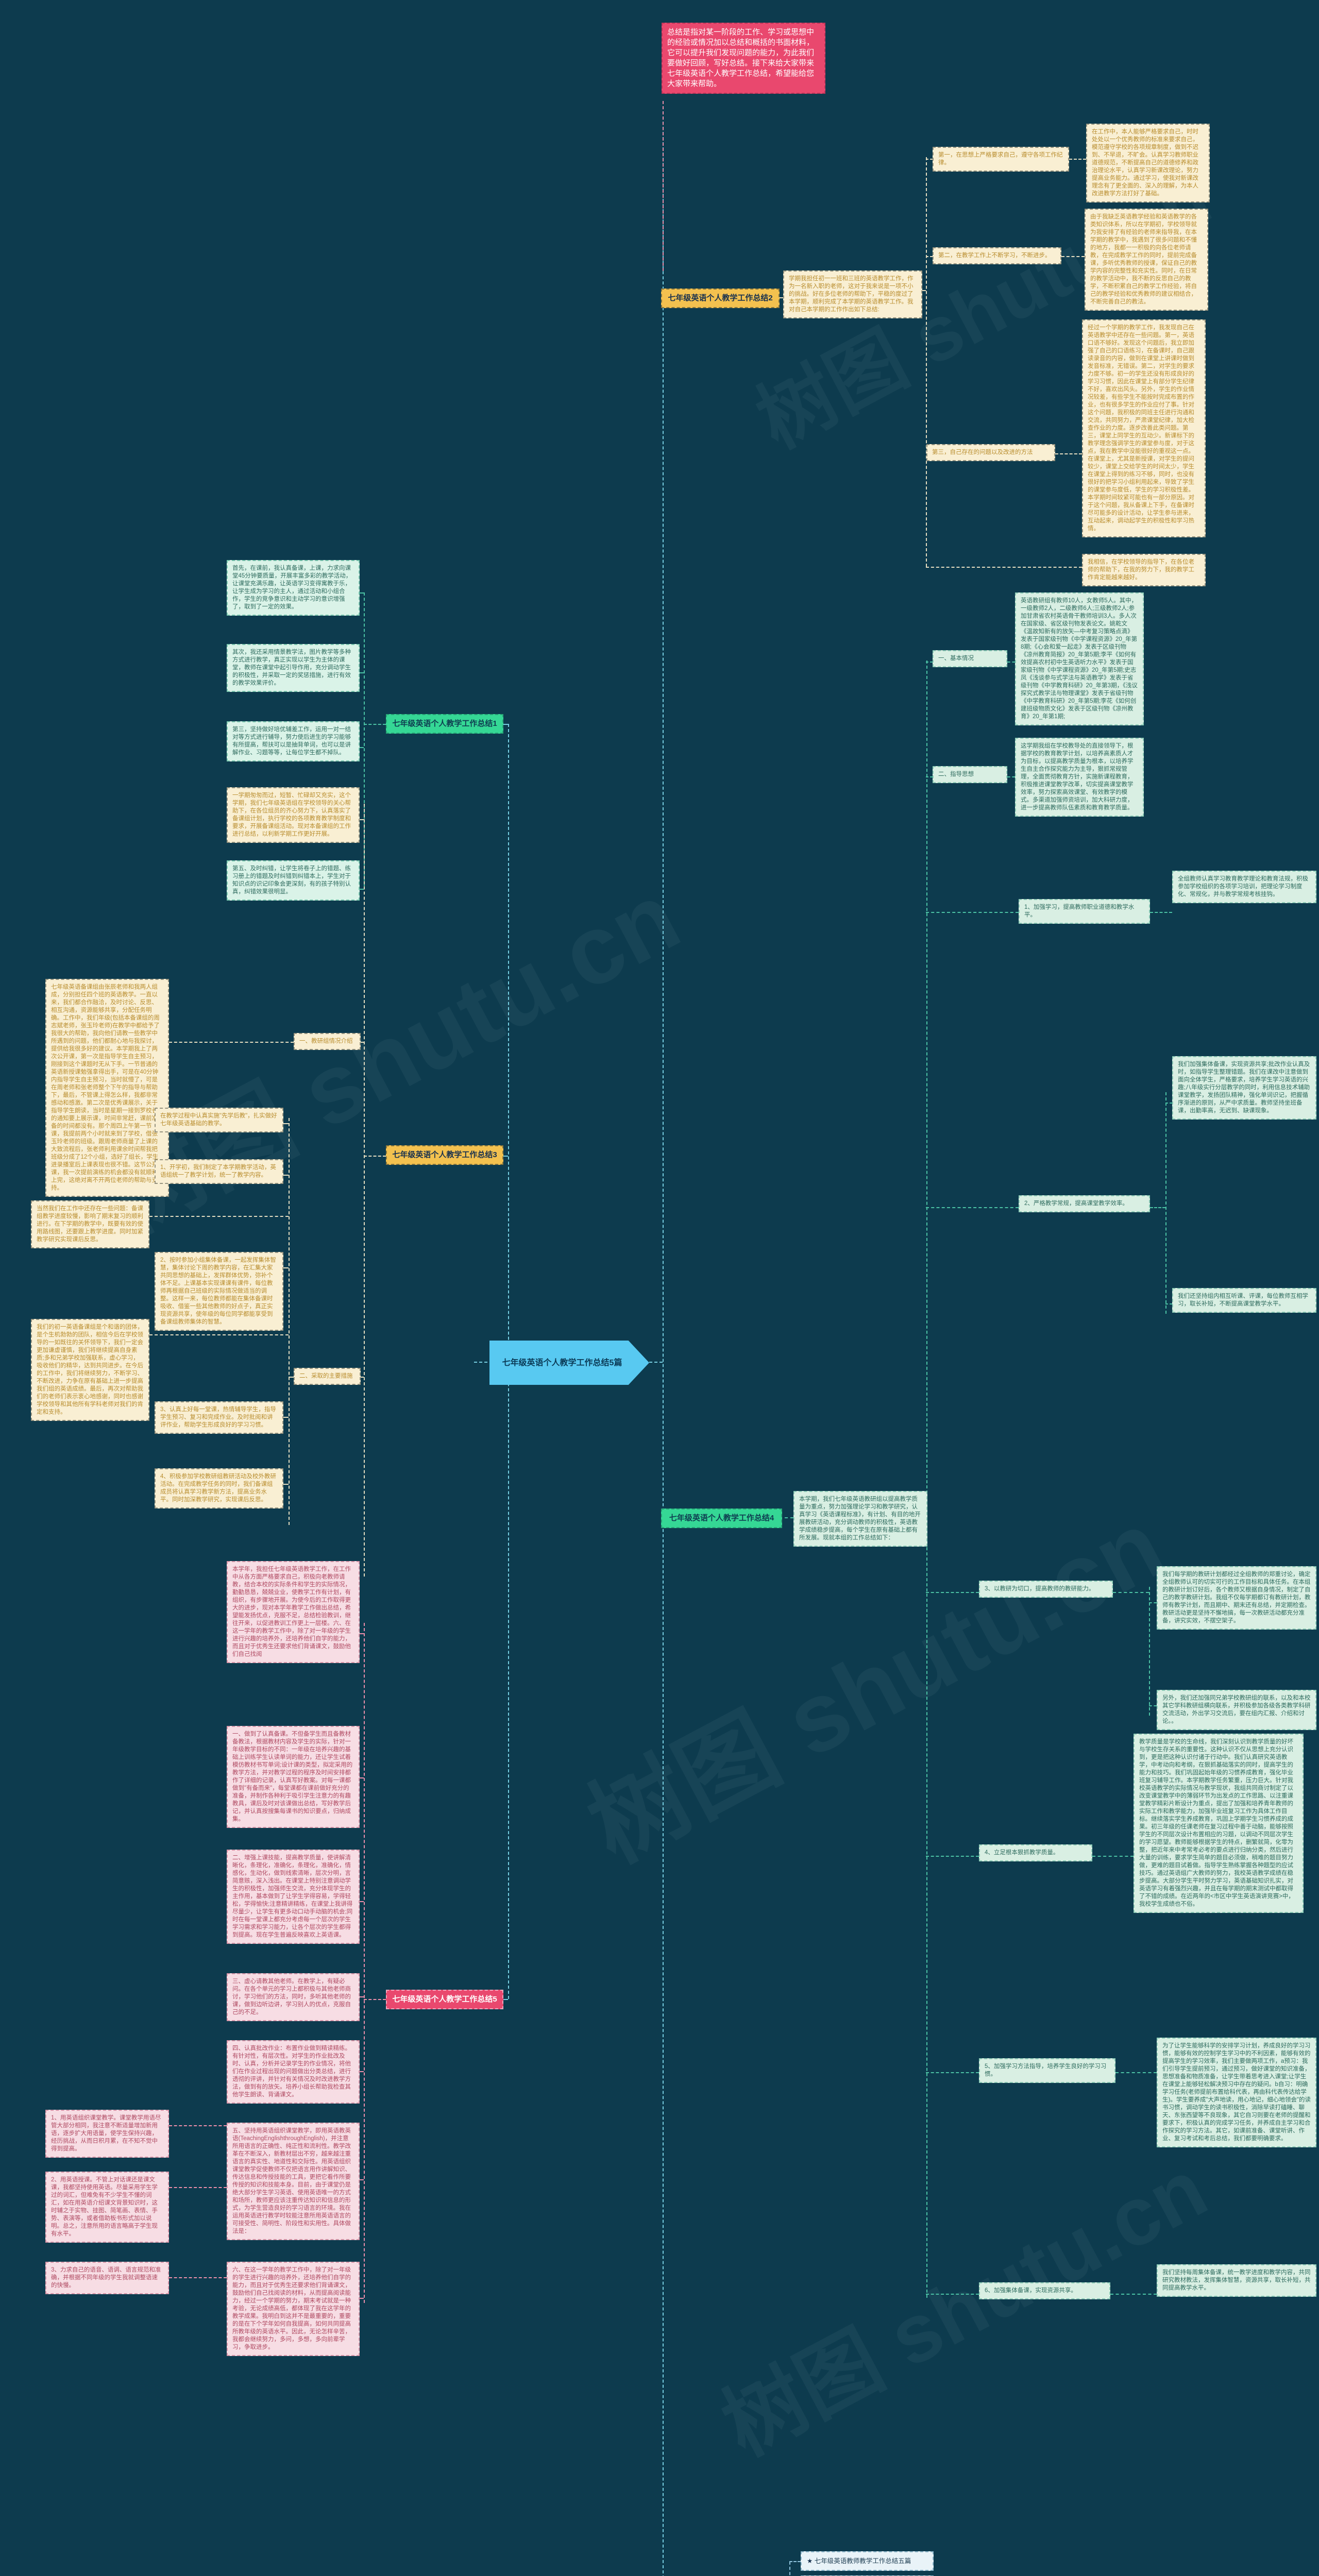 The width and height of the screenshot is (1319, 2576). Describe the element at coordinates (1244, 1300) in the screenshot. I see `branch4-measure2-detail-2: 我们还坚持组内相互听课、评课，每位教师互相学习，取长补短，不断提高课堂教学水平。` at that location.